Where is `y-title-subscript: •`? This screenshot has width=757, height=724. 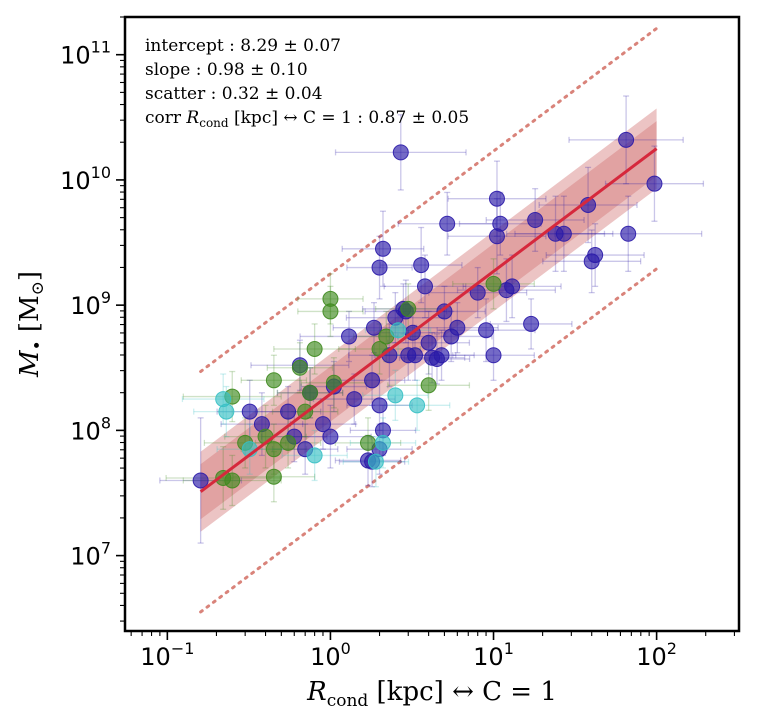 y-title-subscript: • is located at coordinates (38, 345).